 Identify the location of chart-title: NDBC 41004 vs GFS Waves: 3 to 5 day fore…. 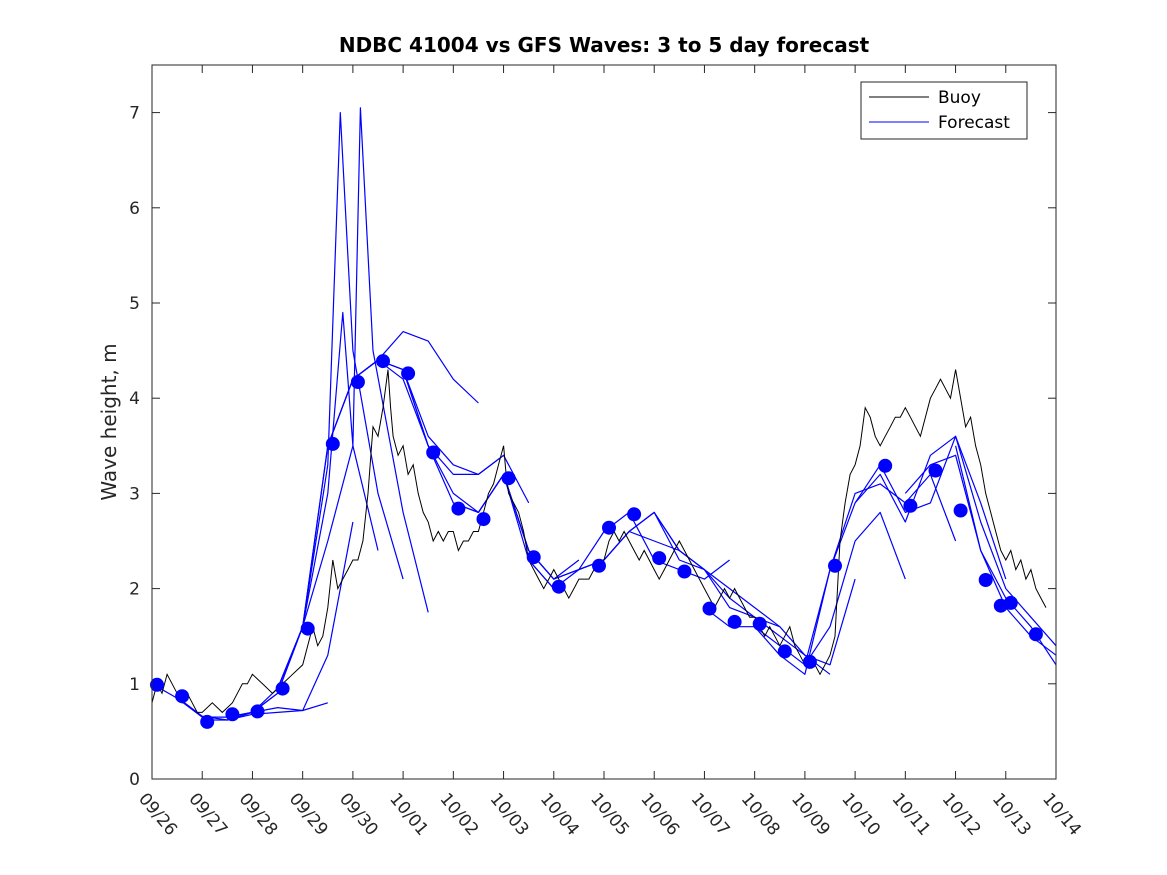
(604, 45).